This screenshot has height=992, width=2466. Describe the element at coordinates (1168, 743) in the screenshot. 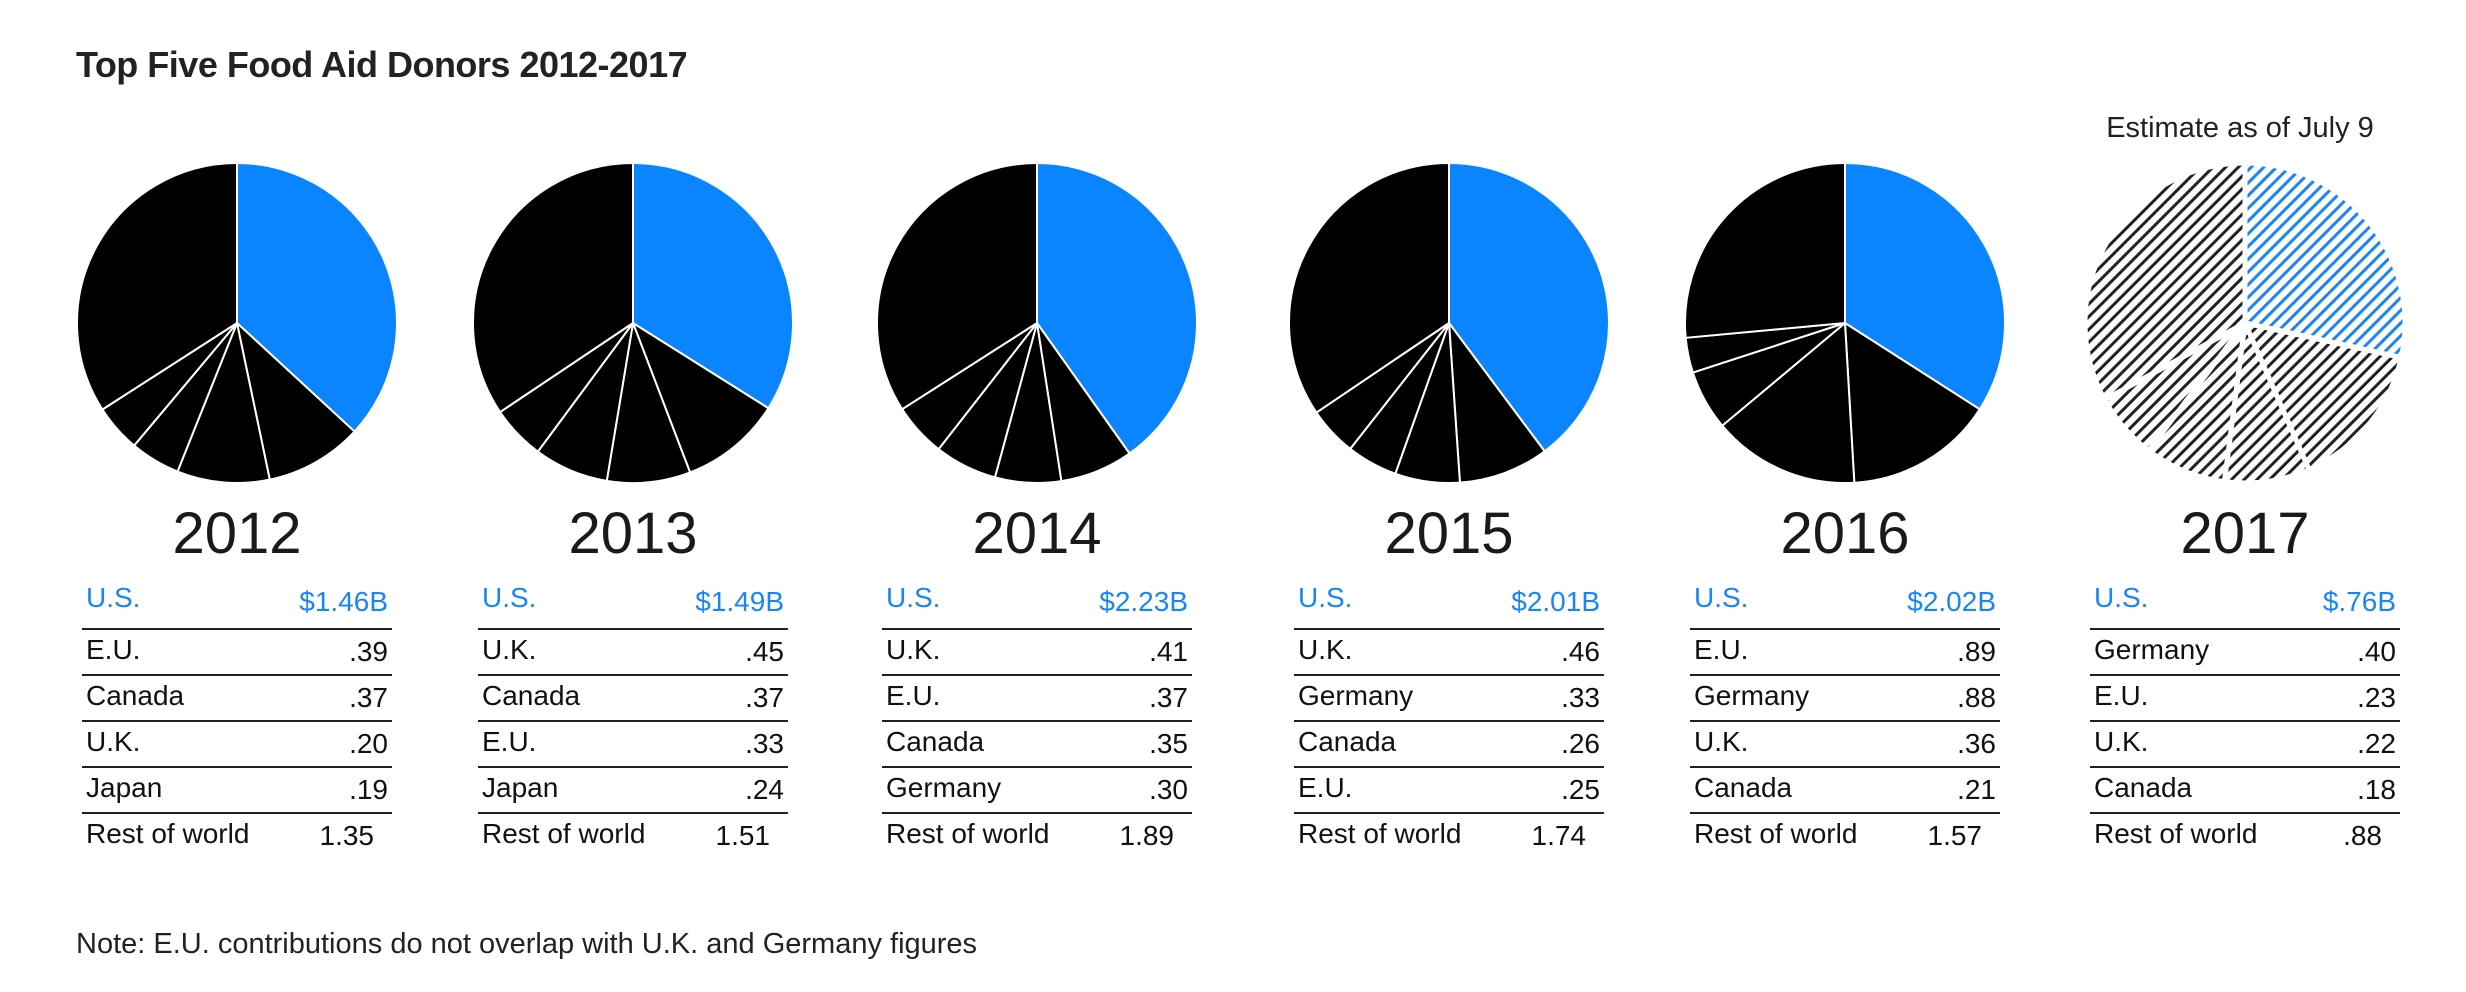

I see `donor-value: .35` at that location.